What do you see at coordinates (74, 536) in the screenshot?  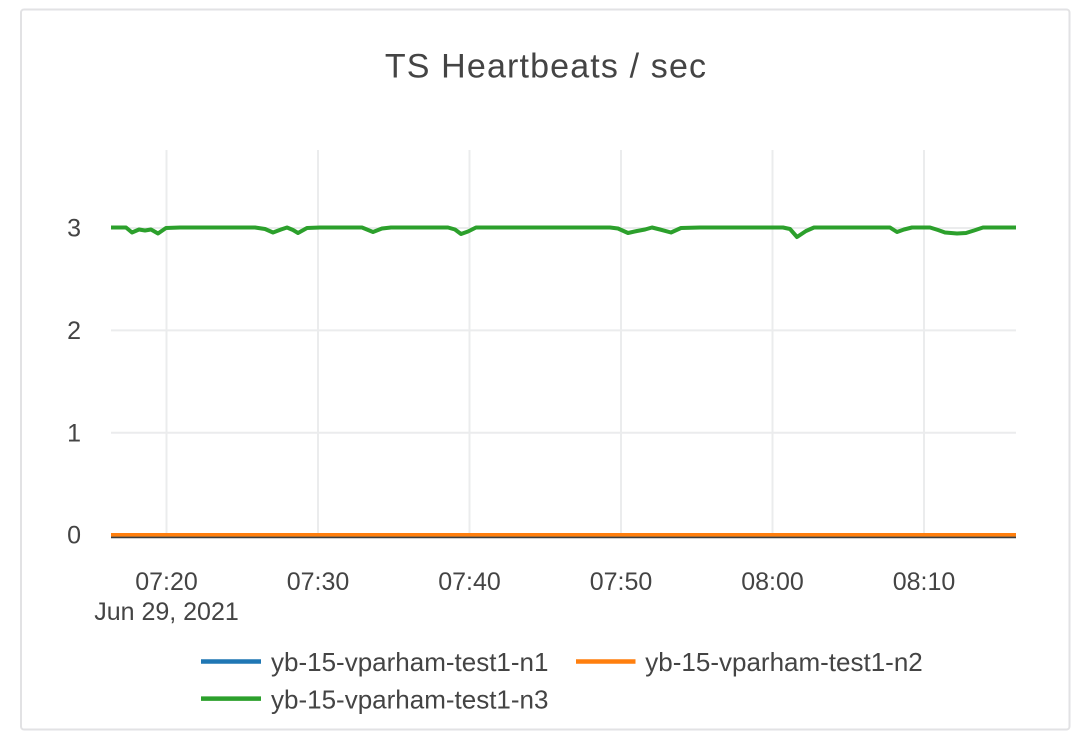 I see `svg-text: 0` at bounding box center [74, 536].